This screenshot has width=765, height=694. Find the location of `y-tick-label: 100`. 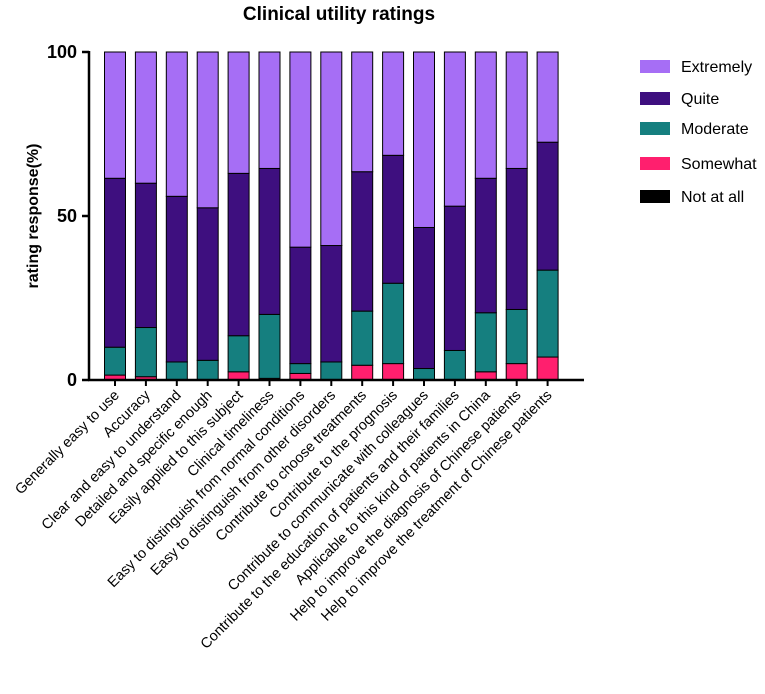

y-tick-label: 100 is located at coordinates (62, 52).